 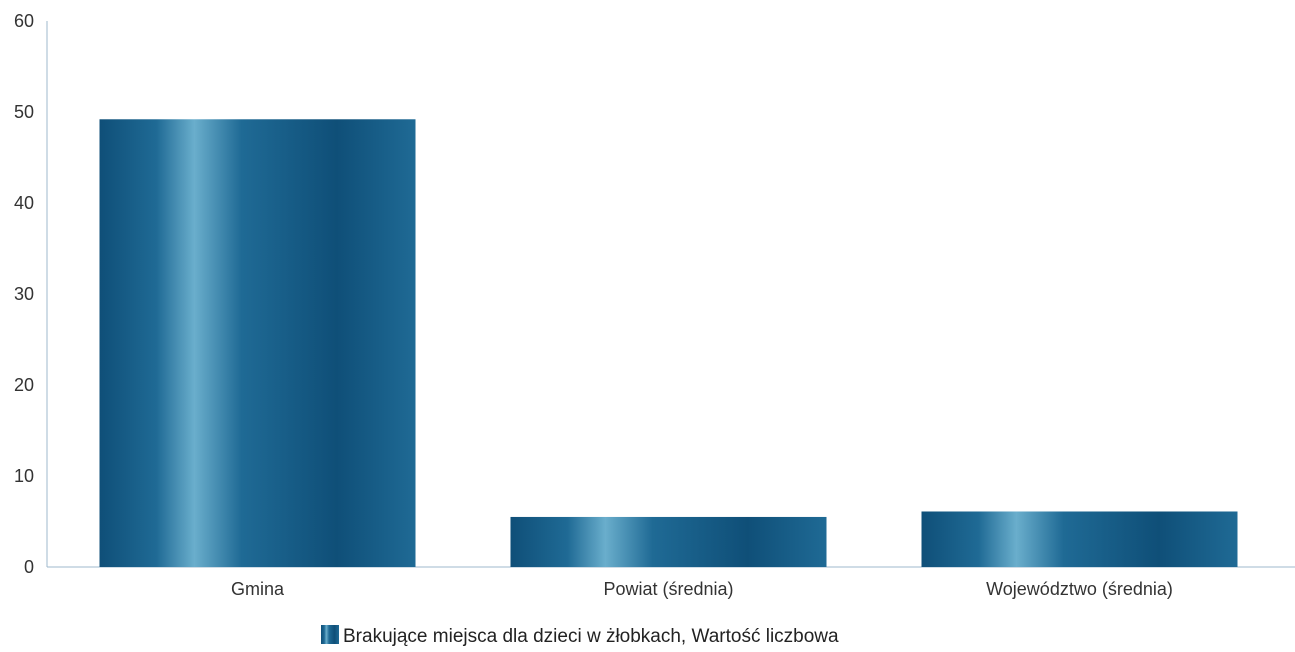 What do you see at coordinates (24, 476) in the screenshot?
I see `y-tick-label: 10` at bounding box center [24, 476].